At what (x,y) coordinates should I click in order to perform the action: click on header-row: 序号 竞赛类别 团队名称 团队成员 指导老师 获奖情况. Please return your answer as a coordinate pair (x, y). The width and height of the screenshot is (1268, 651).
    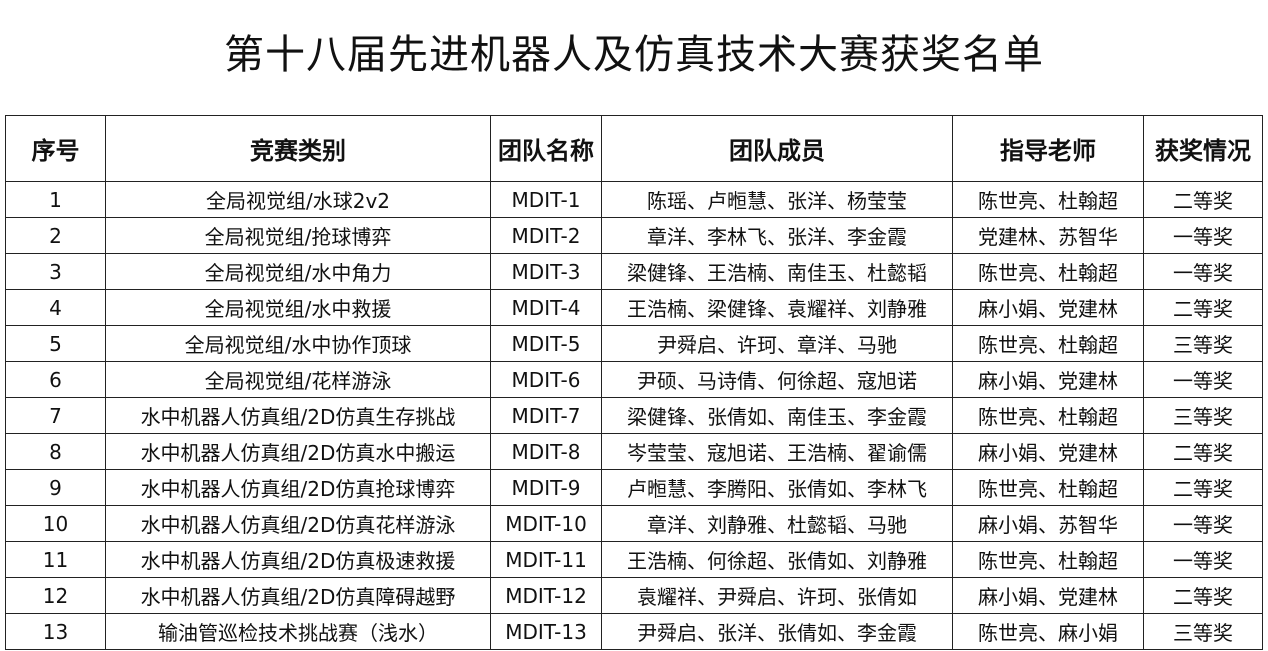
    Looking at the image, I should click on (634, 148).